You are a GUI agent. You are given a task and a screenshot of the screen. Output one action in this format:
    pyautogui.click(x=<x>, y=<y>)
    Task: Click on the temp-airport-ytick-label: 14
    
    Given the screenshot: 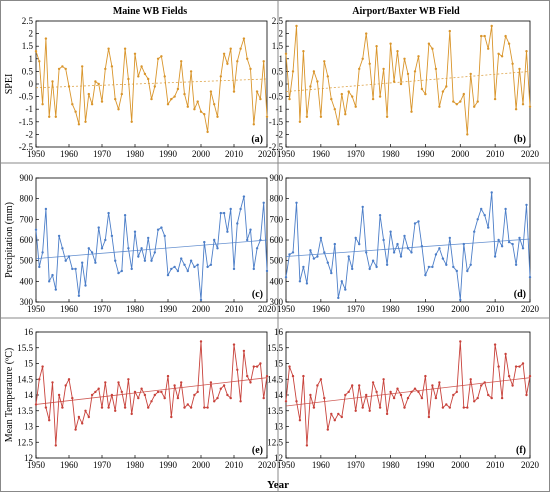 What is the action you would take?
    pyautogui.click(x=279, y=395)
    